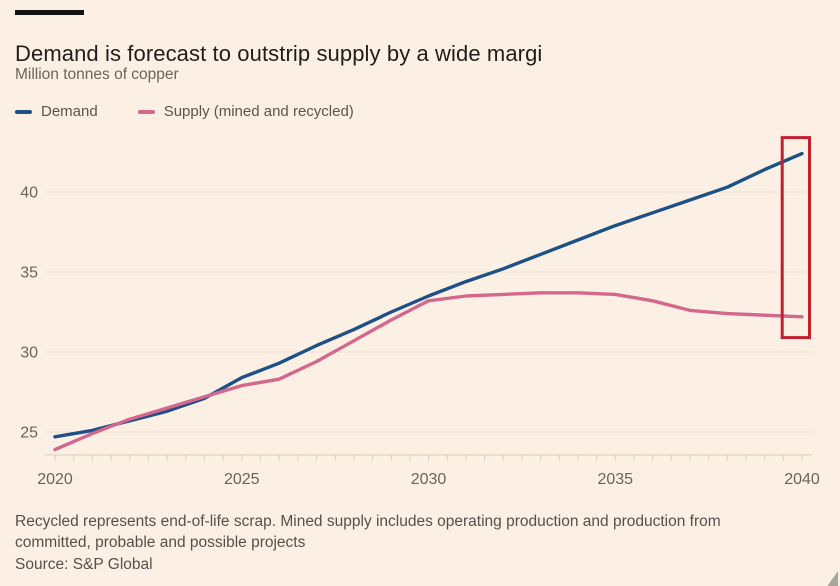 This screenshot has width=840, height=586. What do you see at coordinates (615, 479) in the screenshot?
I see `svg-text: 2035` at bounding box center [615, 479].